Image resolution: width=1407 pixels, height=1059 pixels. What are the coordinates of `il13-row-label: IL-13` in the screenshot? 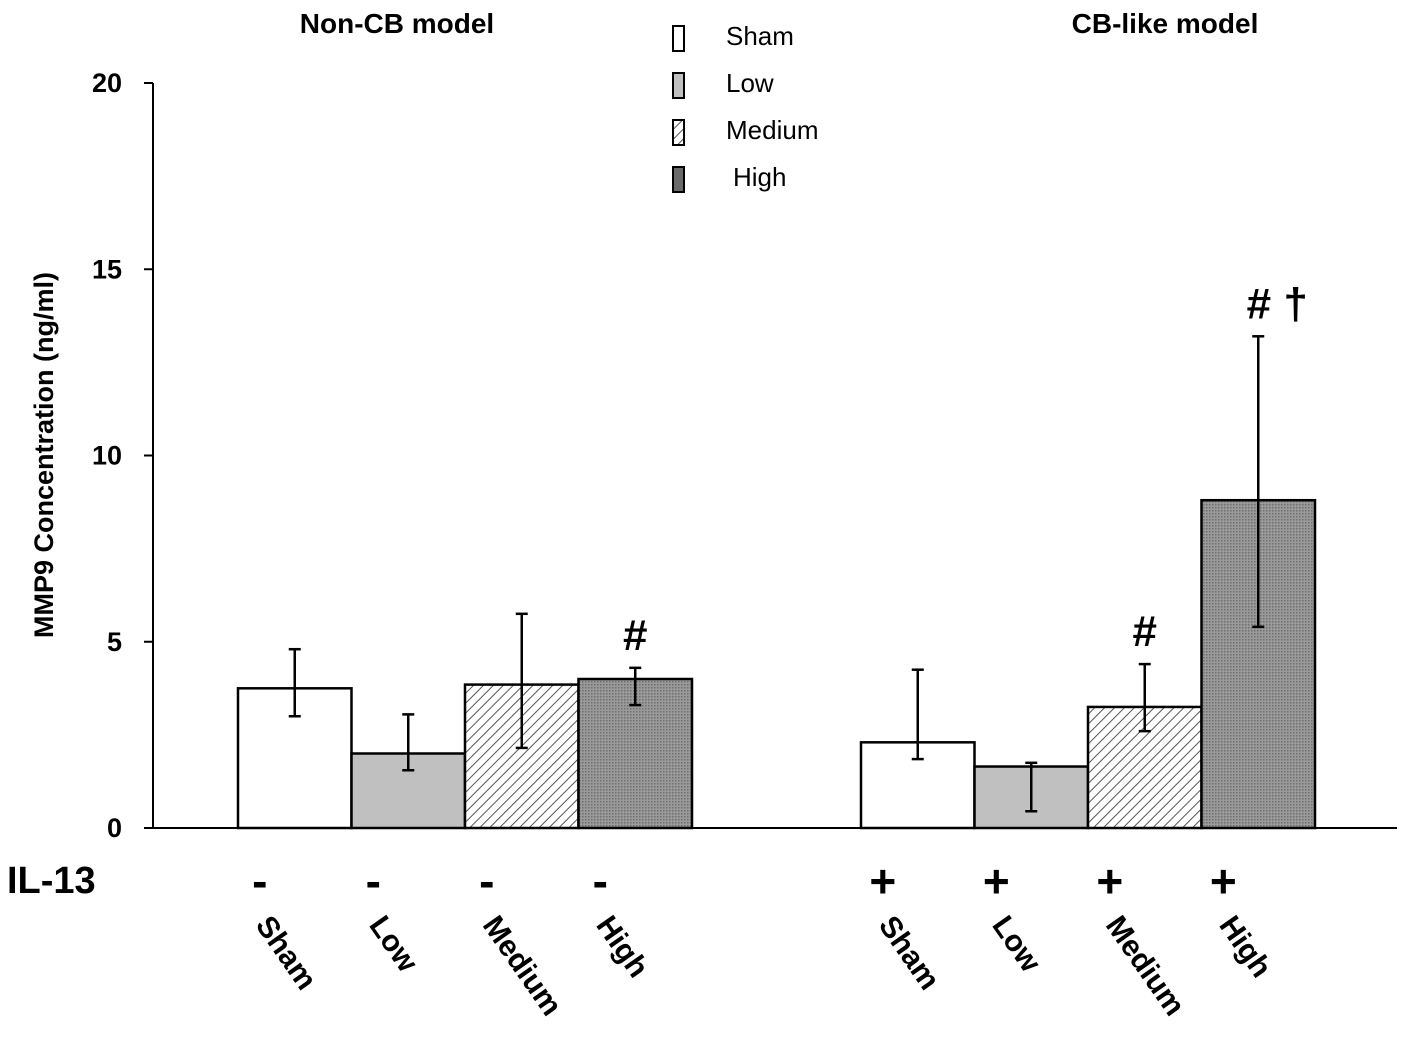 It's located at (51, 881).